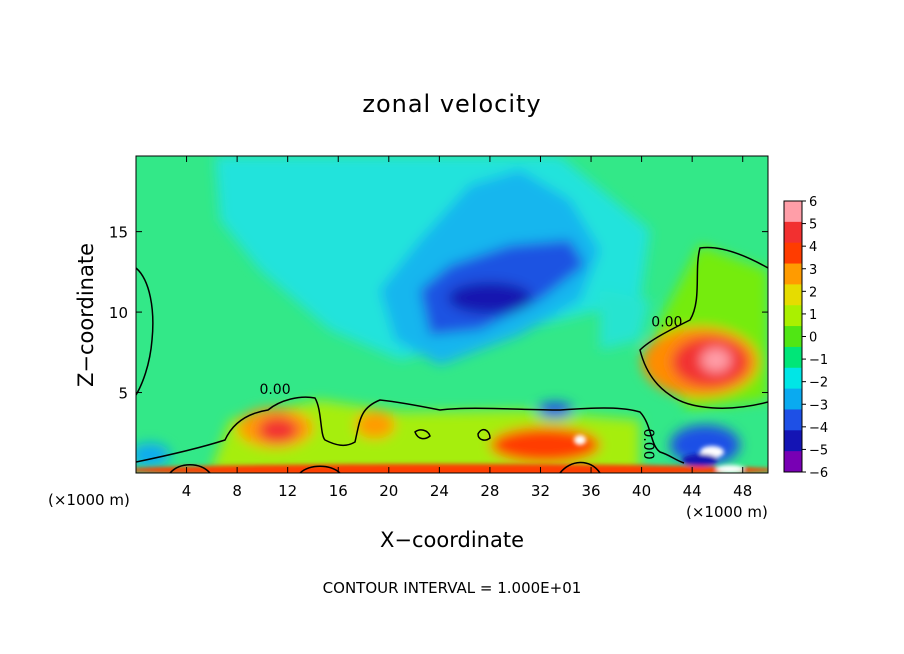  I want to click on y-tick-label: 10, so click(118, 313).